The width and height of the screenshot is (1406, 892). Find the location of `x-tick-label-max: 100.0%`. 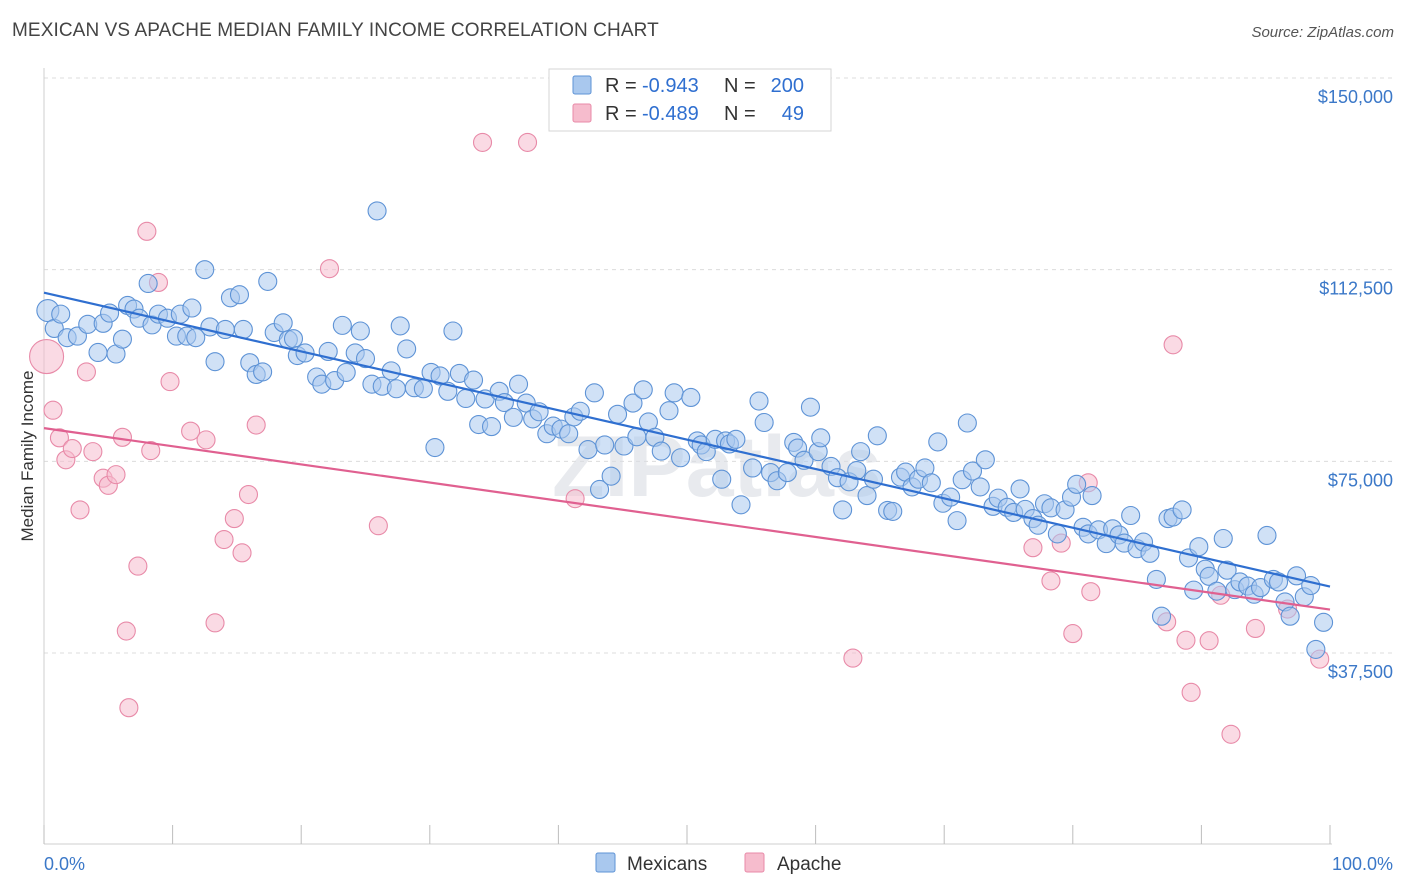

x-tick-label-max: 100.0% is located at coordinates (1362, 864).